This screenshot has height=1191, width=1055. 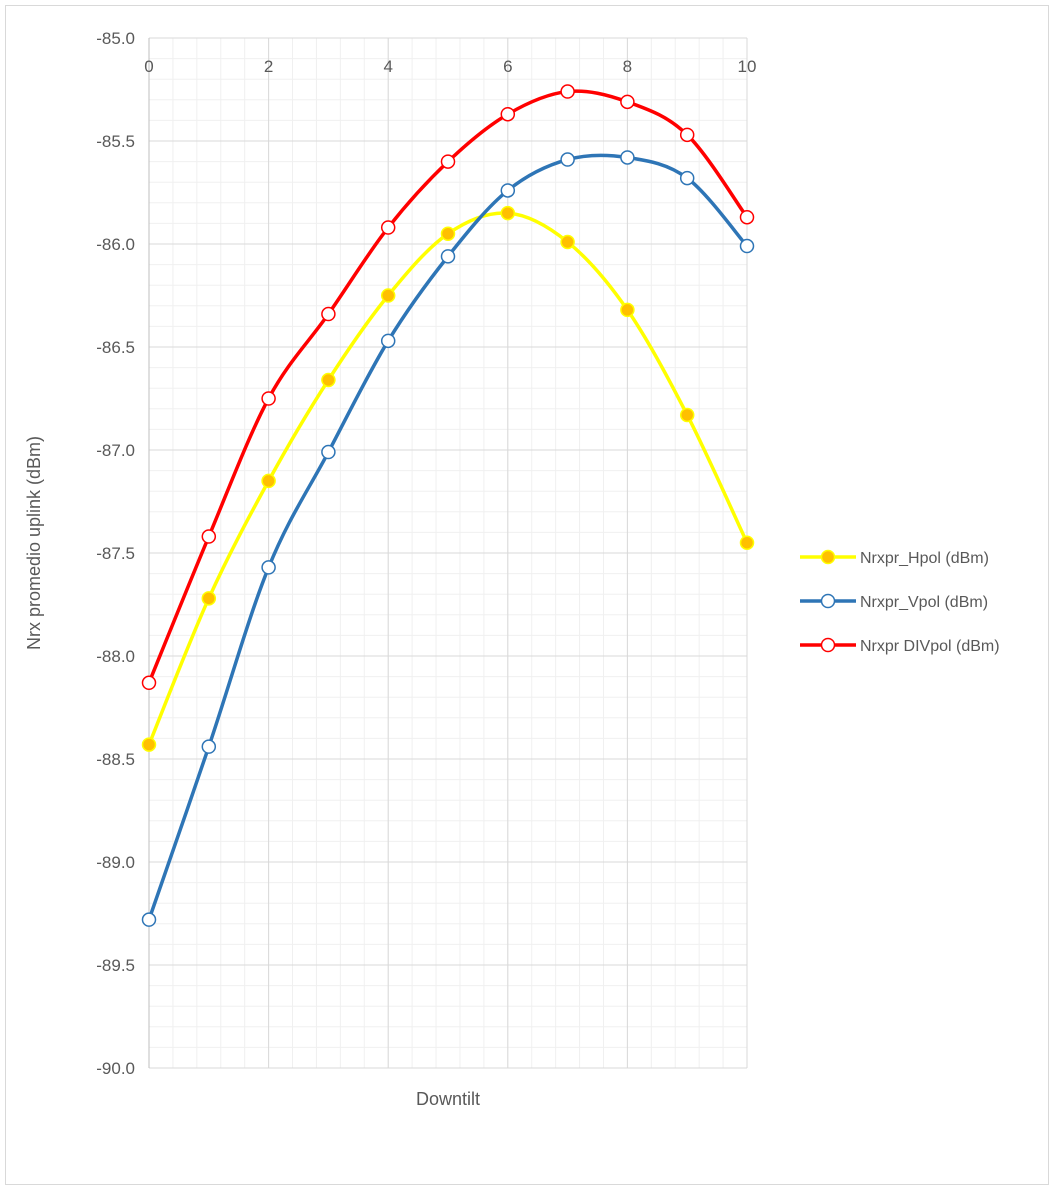 What do you see at coordinates (115, 450) in the screenshot?
I see `y-tick-label: -87.0` at bounding box center [115, 450].